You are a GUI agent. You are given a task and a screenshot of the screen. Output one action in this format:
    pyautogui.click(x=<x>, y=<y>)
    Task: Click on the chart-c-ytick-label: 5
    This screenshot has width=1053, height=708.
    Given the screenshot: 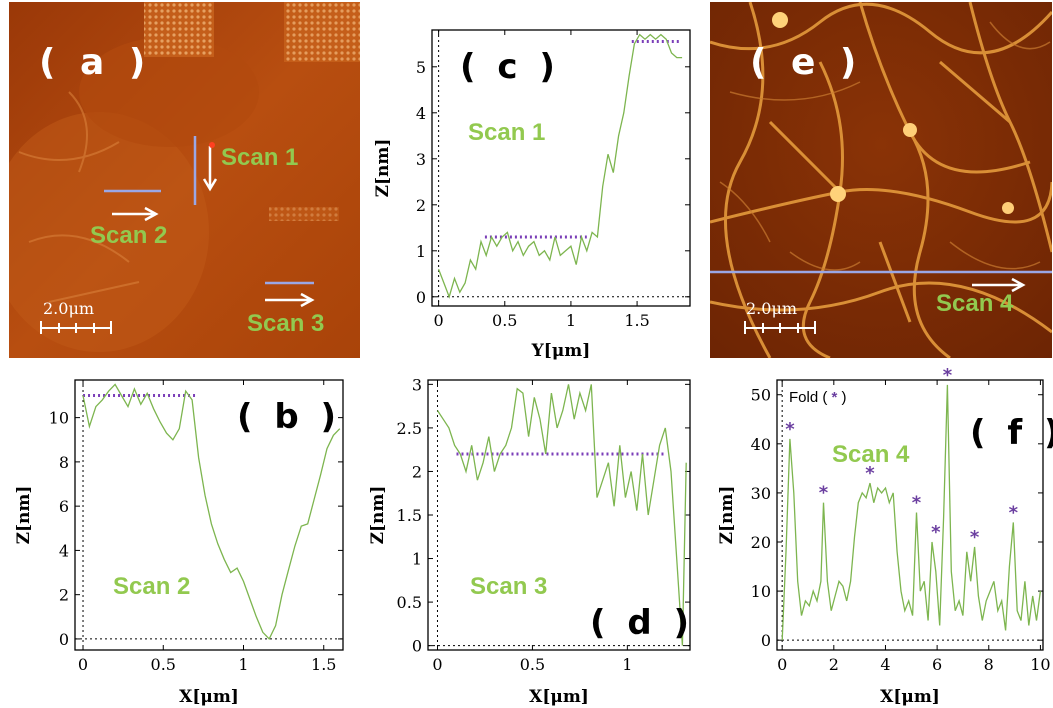 What is the action you would take?
    pyautogui.click(x=421, y=67)
    